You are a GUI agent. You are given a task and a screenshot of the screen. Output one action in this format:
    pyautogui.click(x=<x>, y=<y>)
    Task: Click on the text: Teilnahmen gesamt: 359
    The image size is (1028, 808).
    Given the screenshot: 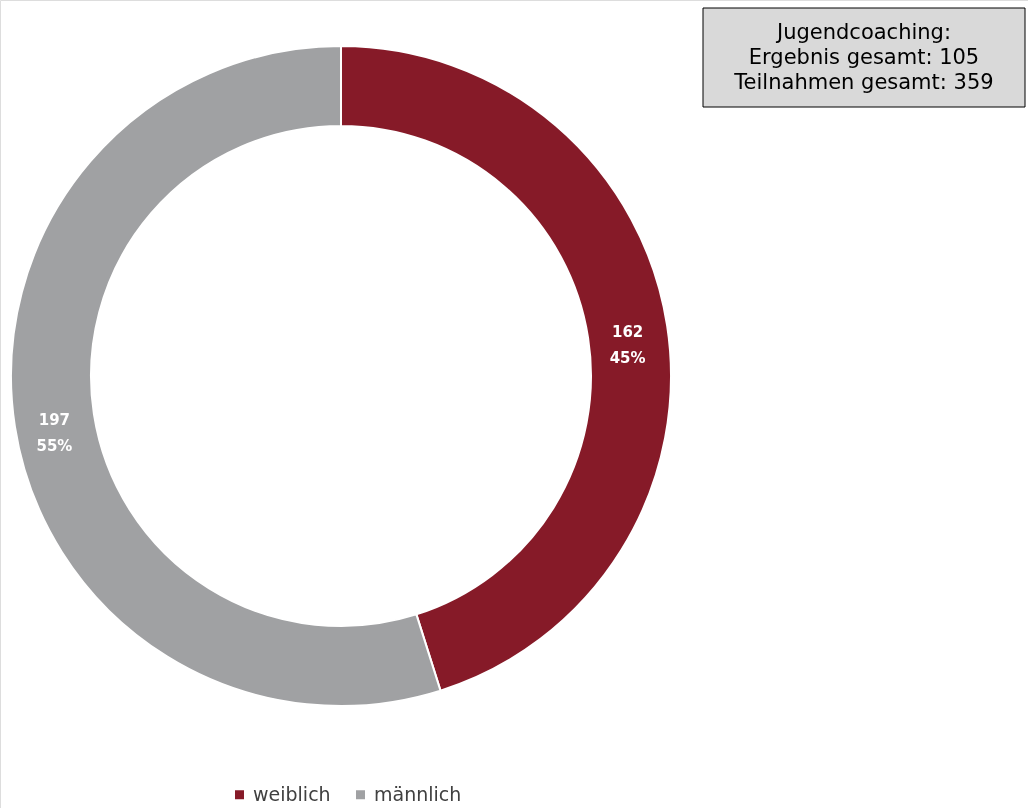 What is the action you would take?
    pyautogui.click(x=863, y=82)
    